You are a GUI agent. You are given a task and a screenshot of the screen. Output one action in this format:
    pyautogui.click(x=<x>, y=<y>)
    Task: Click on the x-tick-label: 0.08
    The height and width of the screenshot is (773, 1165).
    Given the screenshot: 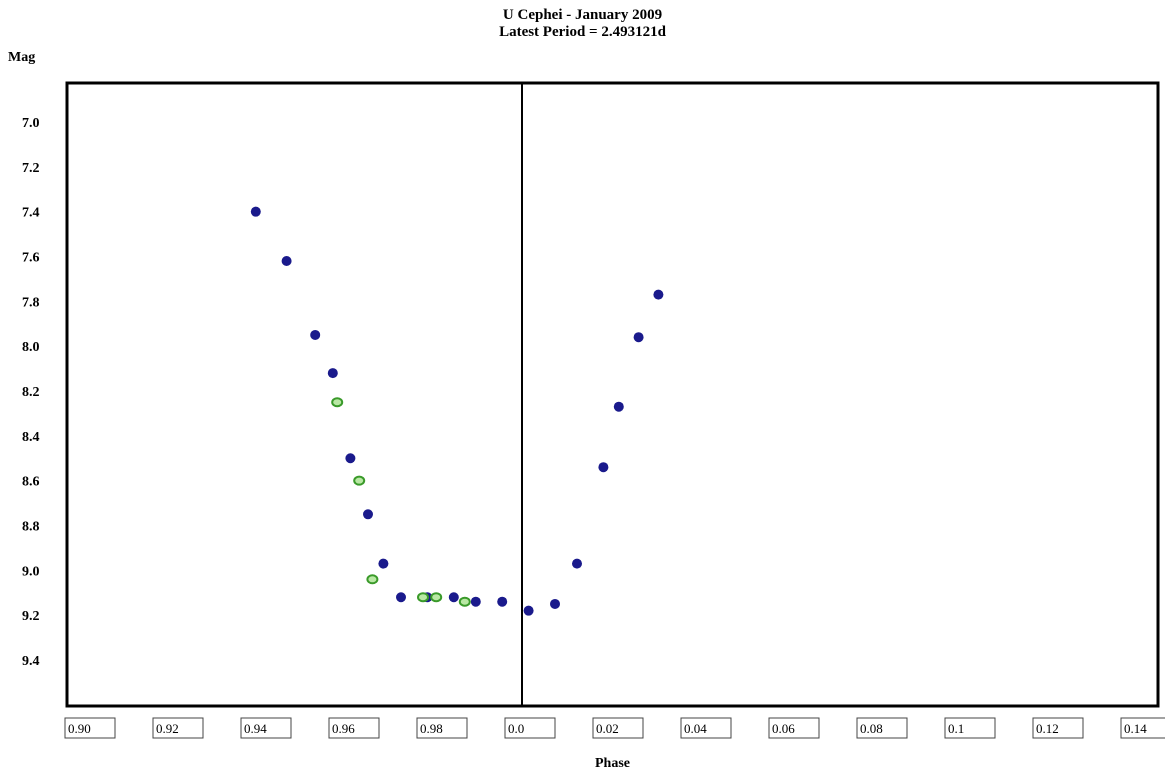 What is the action you would take?
    pyautogui.click(x=871, y=728)
    